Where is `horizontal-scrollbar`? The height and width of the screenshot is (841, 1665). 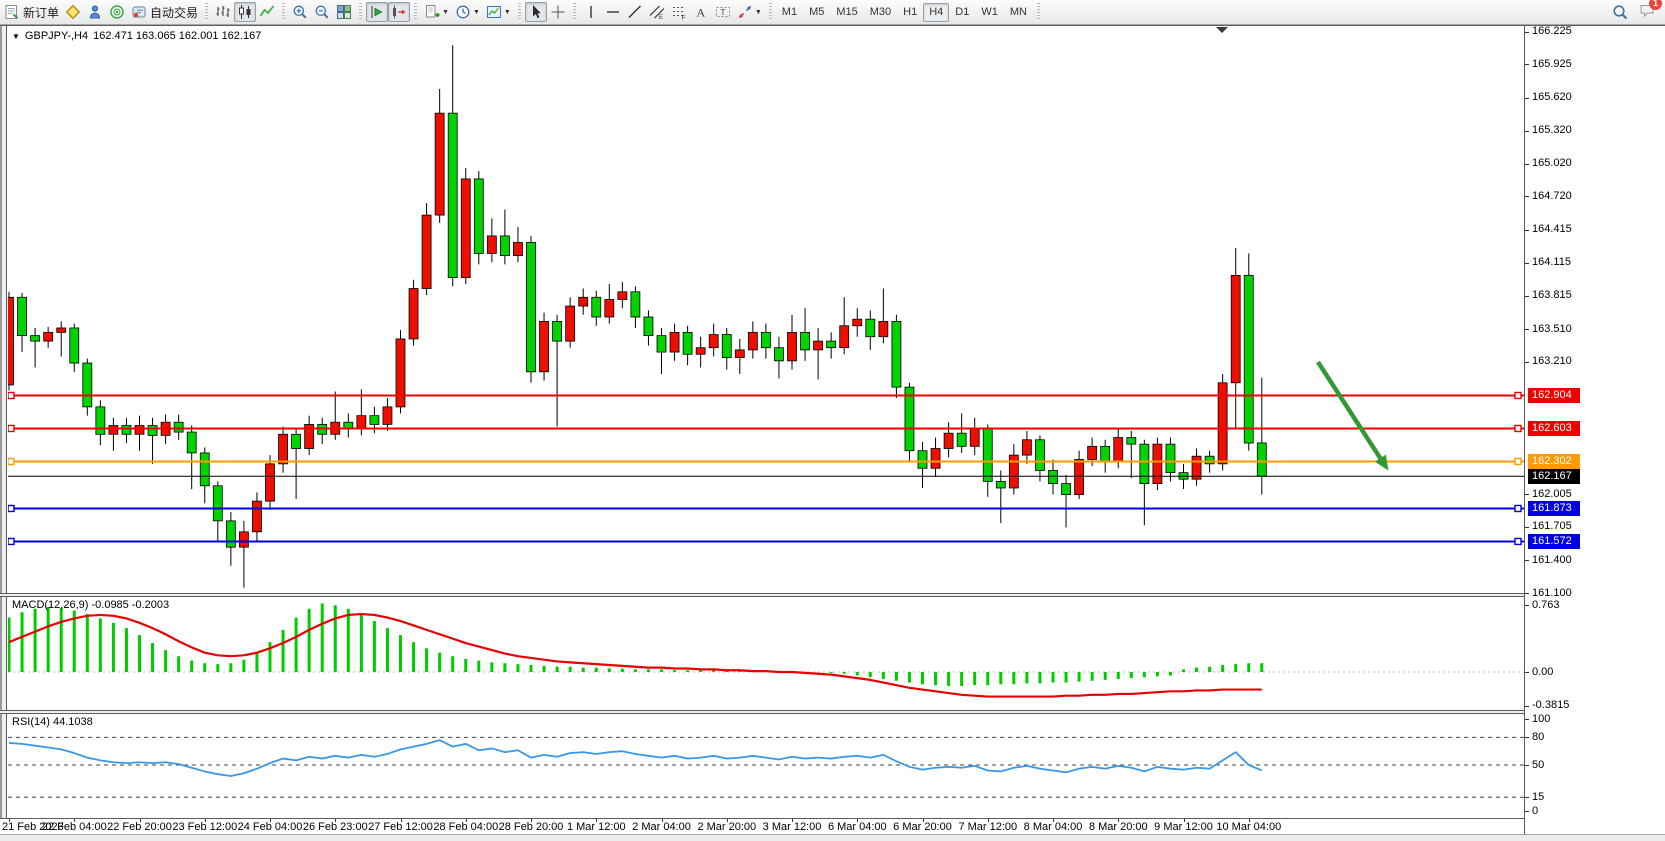
horizontal-scrollbar is located at coordinates (832, 838).